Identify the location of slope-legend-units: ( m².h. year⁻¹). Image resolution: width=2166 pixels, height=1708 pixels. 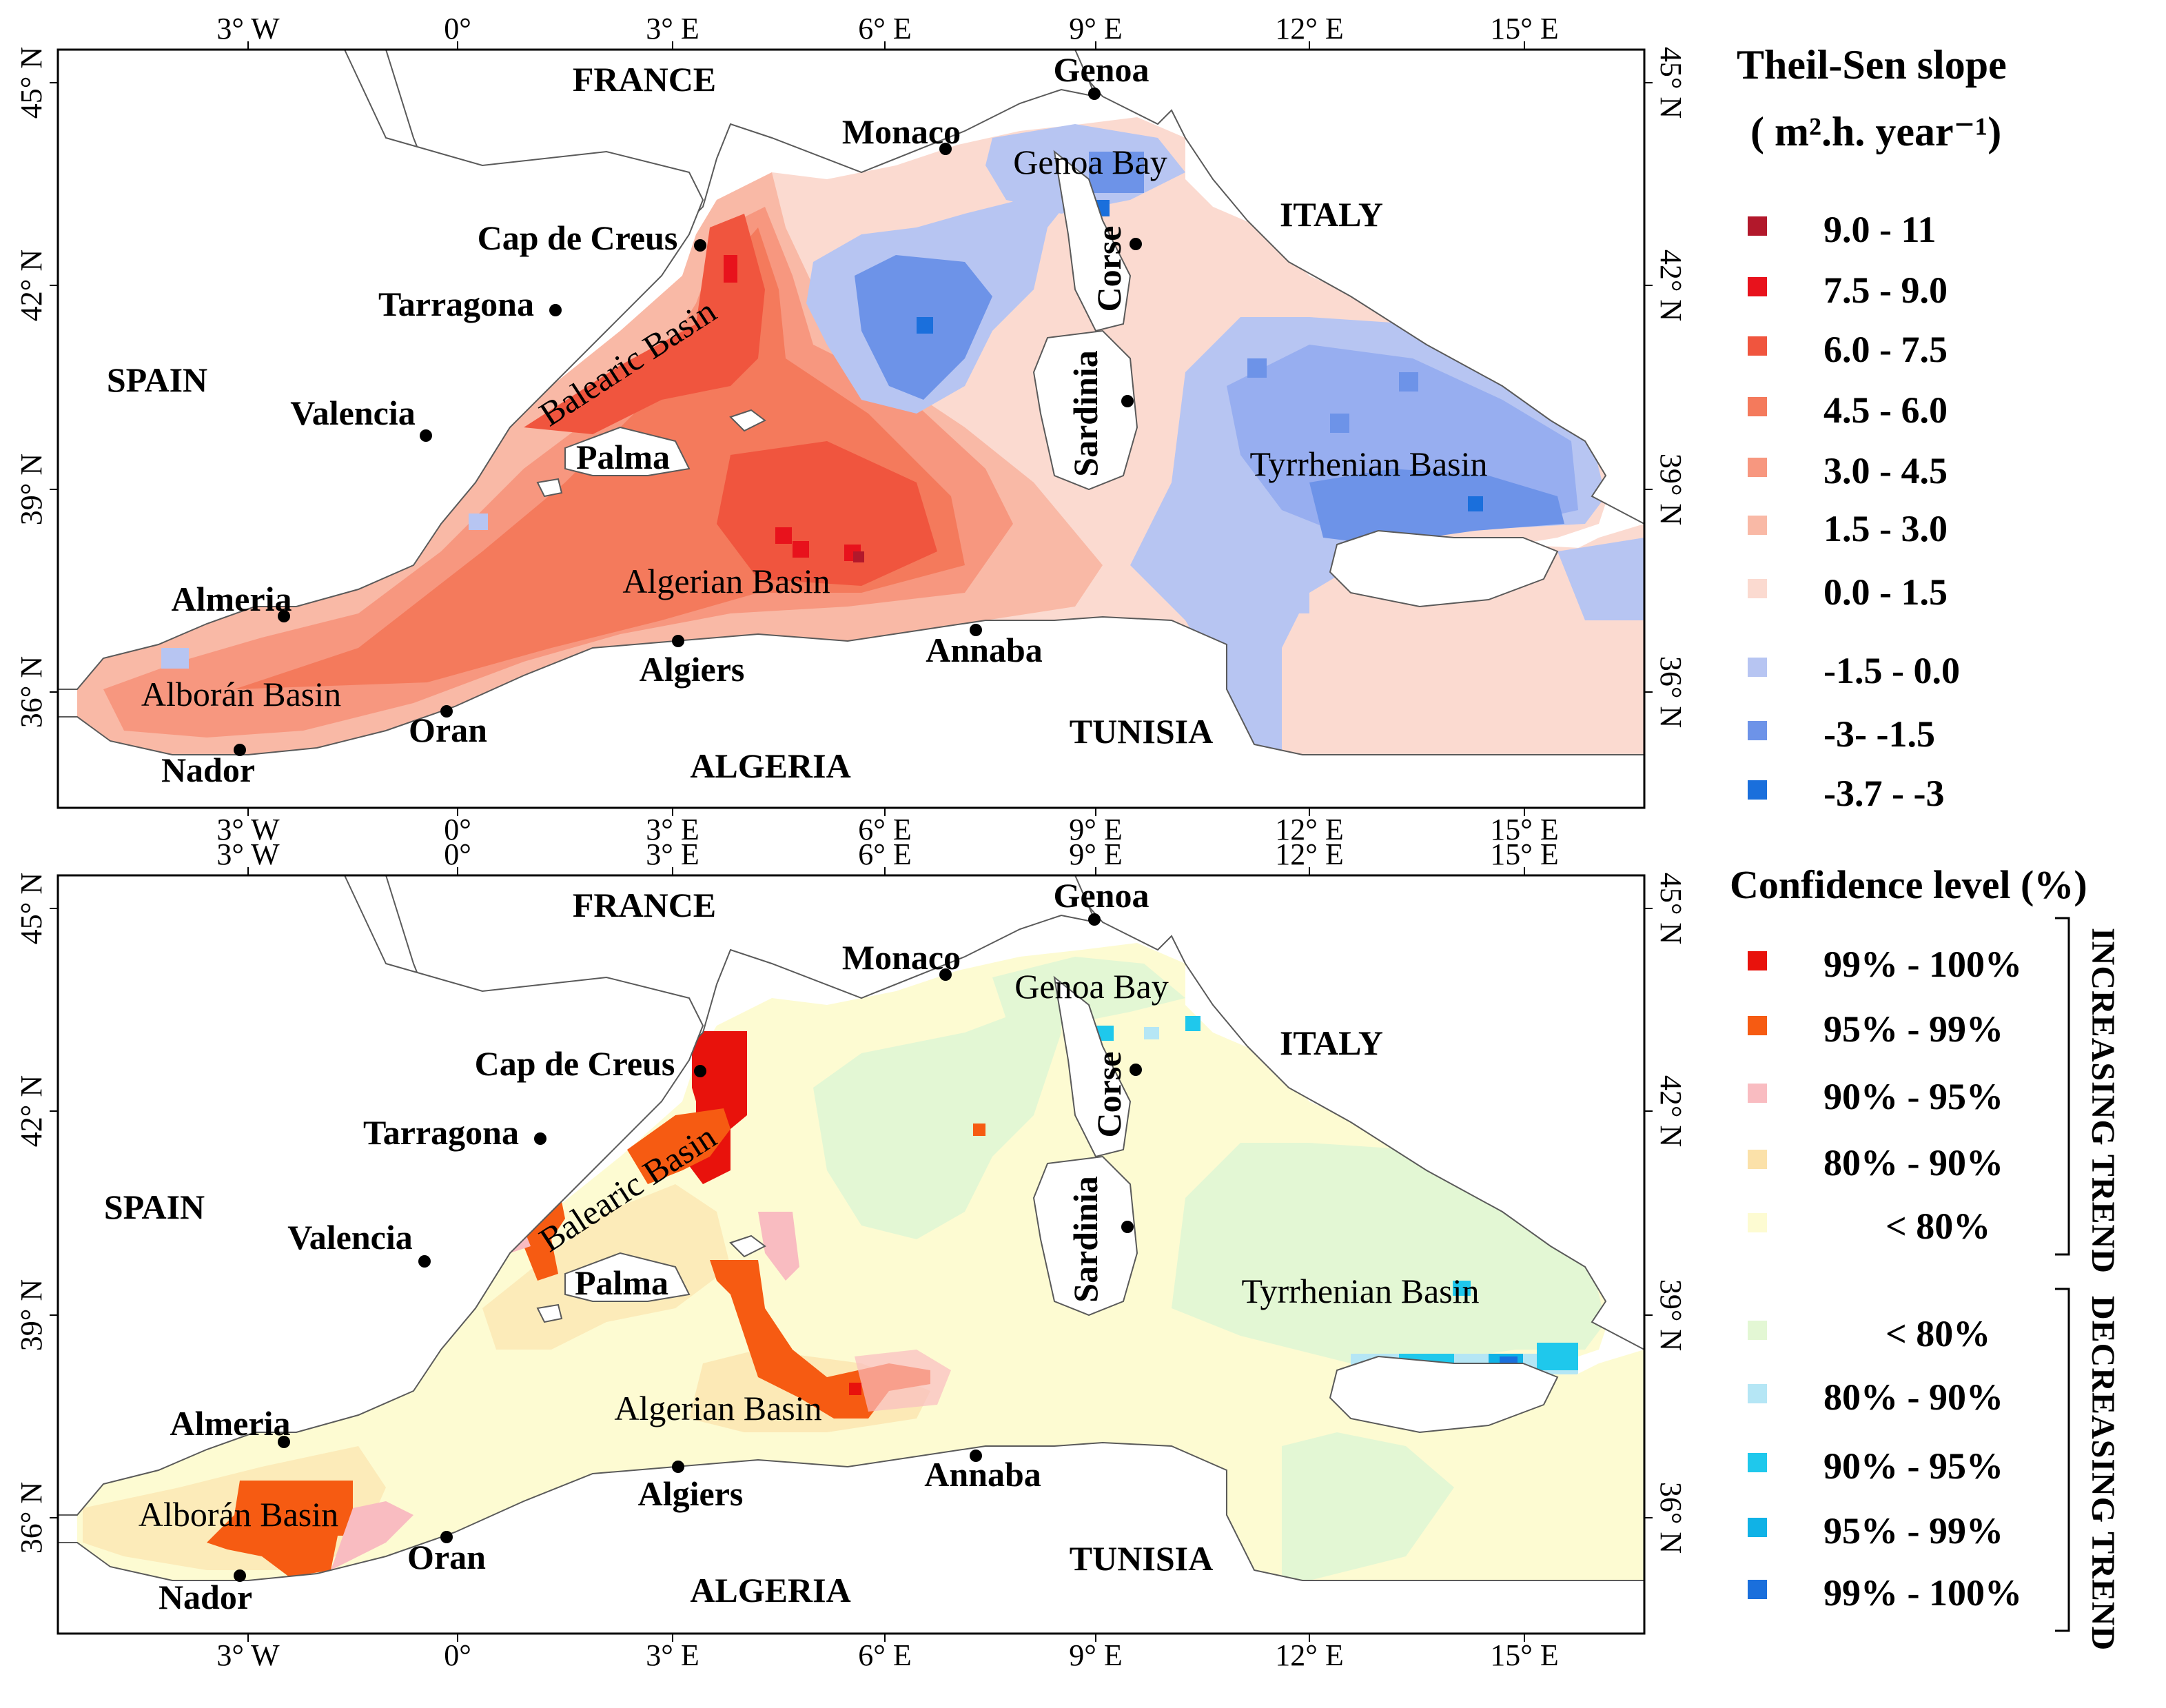
(1876, 131).